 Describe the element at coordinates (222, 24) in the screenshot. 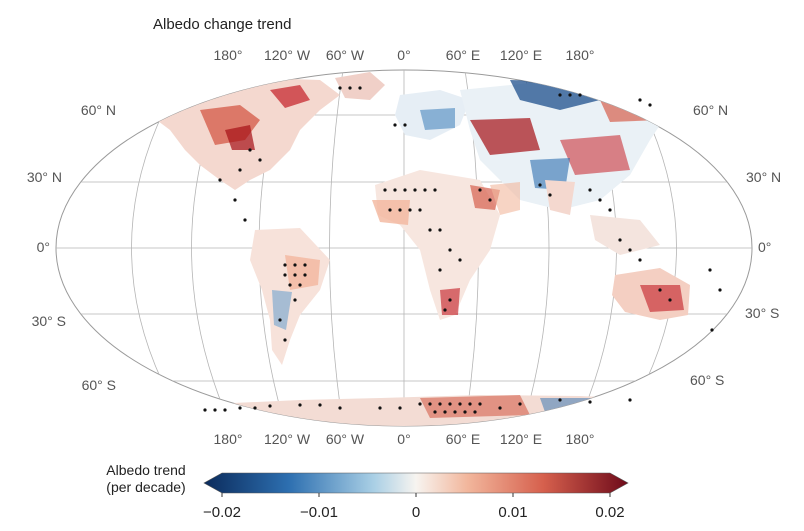

I see `map-title: Albedo change trend` at that location.